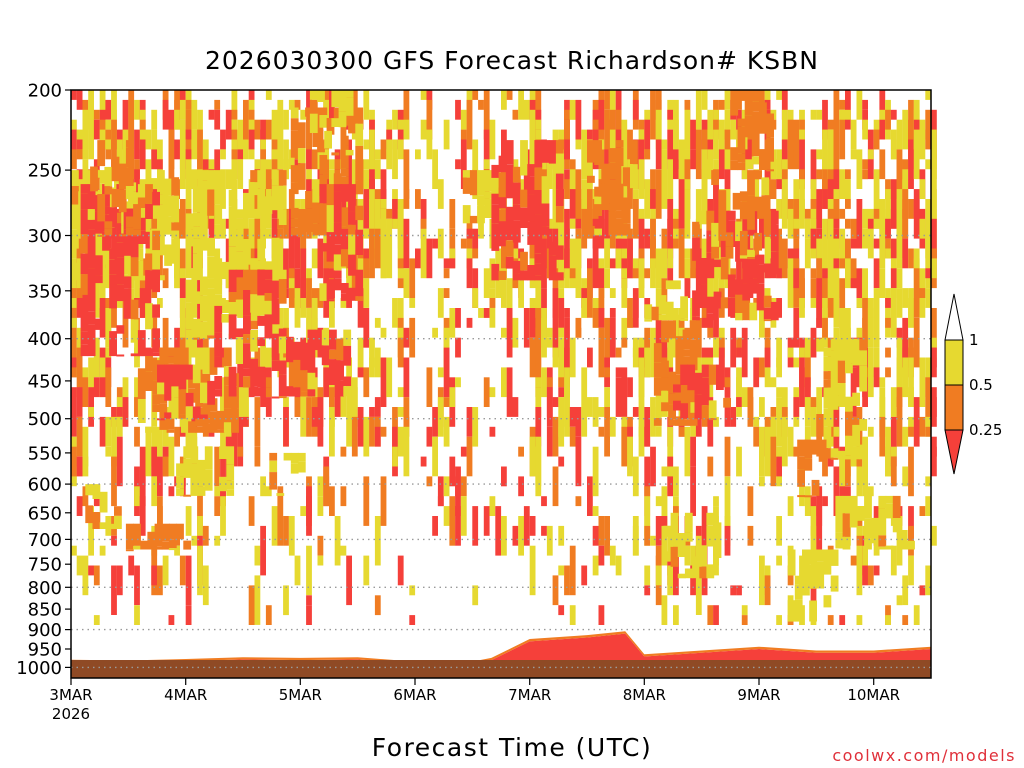 Image resolution: width=1024 pixels, height=768 pixels. What do you see at coordinates (974, 340) in the screenshot?
I see `legend-level-label: 1` at bounding box center [974, 340].